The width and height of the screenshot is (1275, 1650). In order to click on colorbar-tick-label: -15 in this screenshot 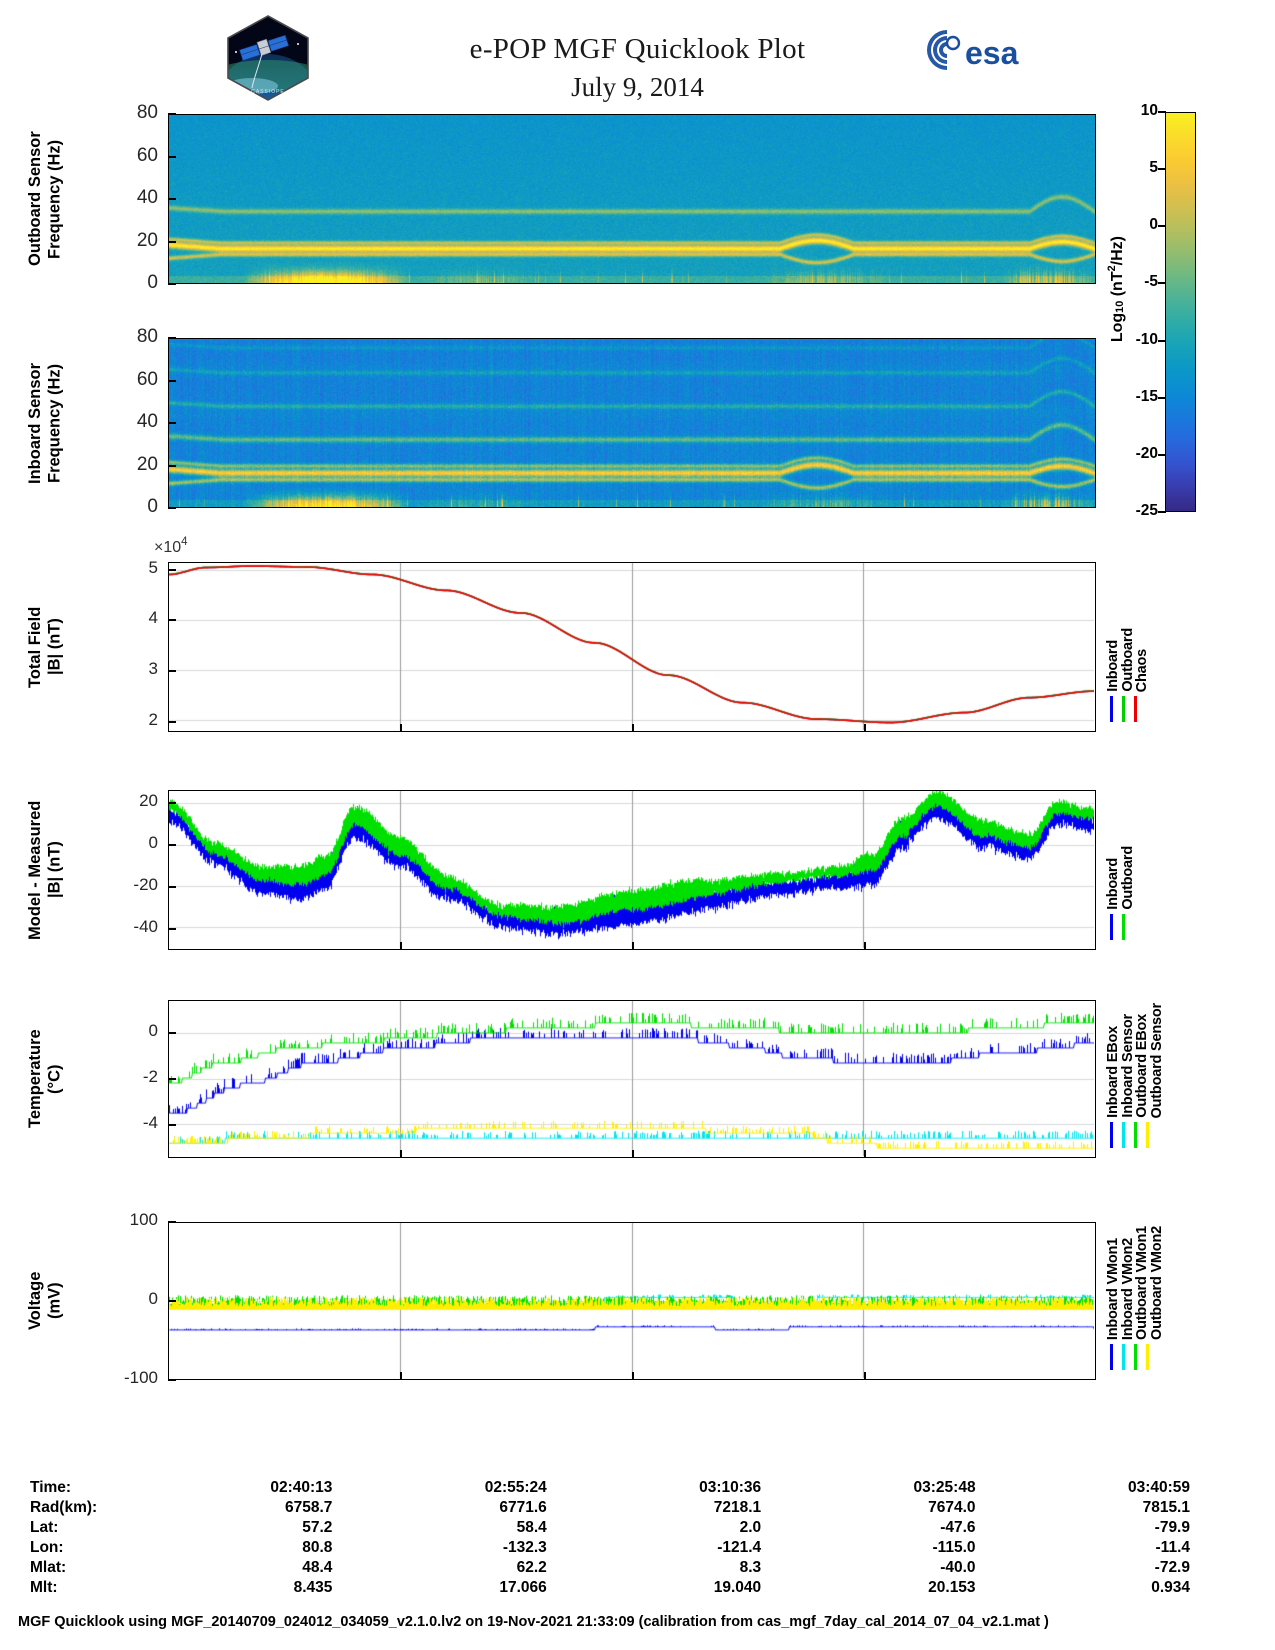, I will do `click(1146, 396)`.